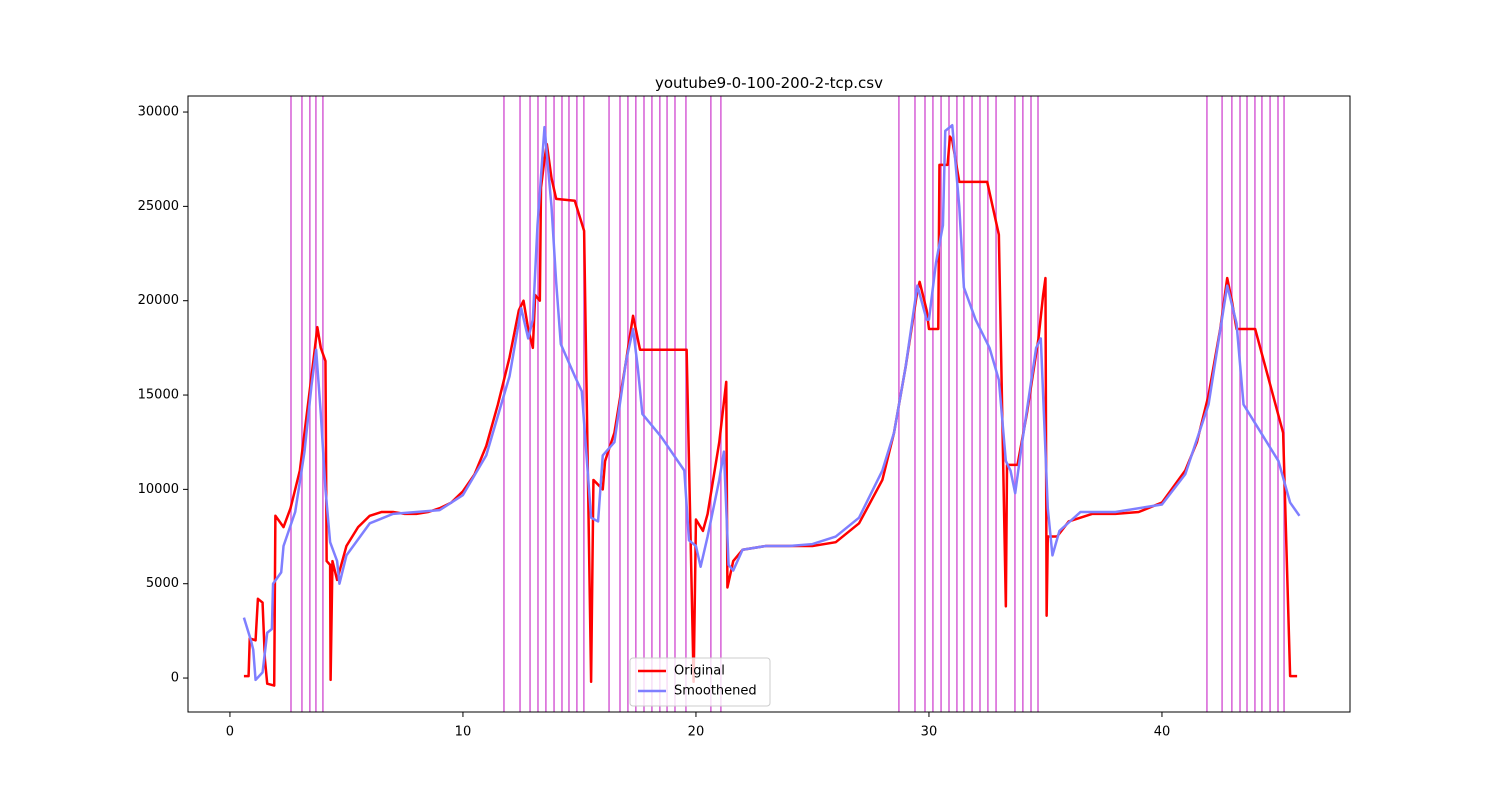 Image resolution: width=1500 pixels, height=800 pixels. What do you see at coordinates (158, 489) in the screenshot?
I see `y-tick-label: 10000` at bounding box center [158, 489].